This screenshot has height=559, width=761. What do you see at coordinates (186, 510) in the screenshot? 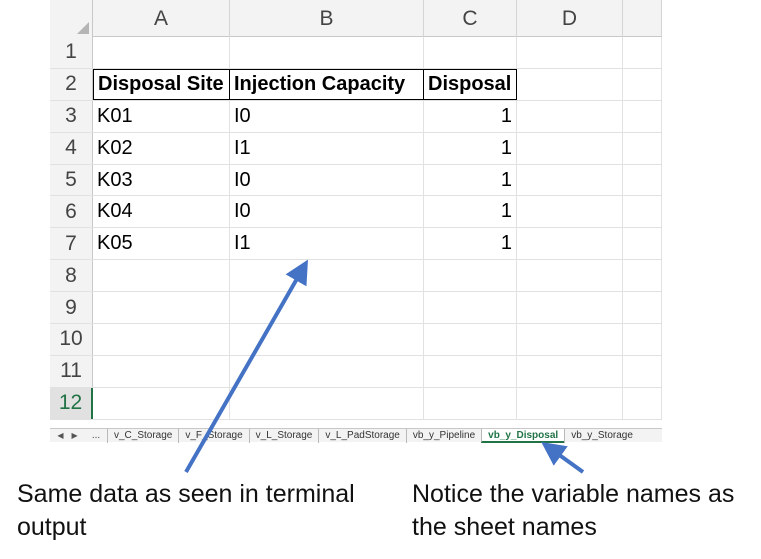
I see `left-caption: Same data as seen in terminal output` at bounding box center [186, 510].